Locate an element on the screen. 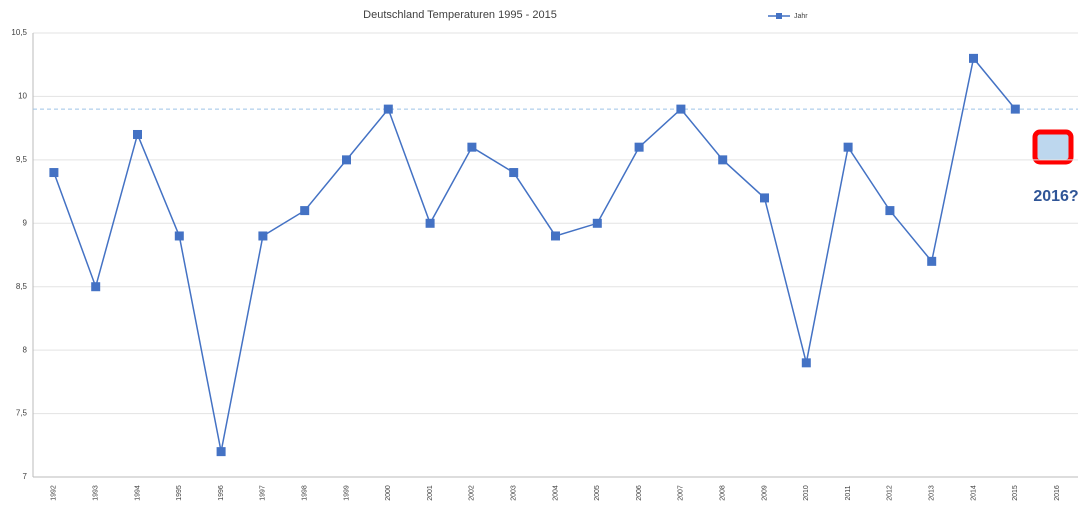  legend-label: Jahr is located at coordinates (801, 16).